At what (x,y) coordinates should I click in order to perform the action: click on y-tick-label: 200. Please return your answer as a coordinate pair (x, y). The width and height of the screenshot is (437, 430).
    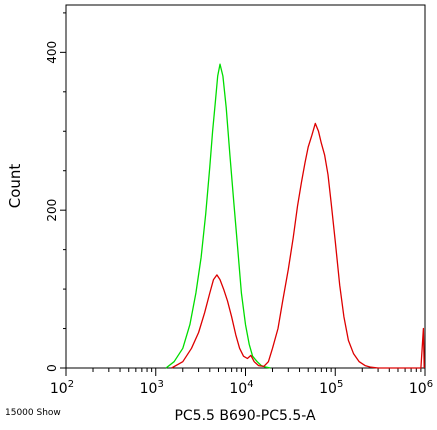
    Looking at the image, I should click on (52, 210).